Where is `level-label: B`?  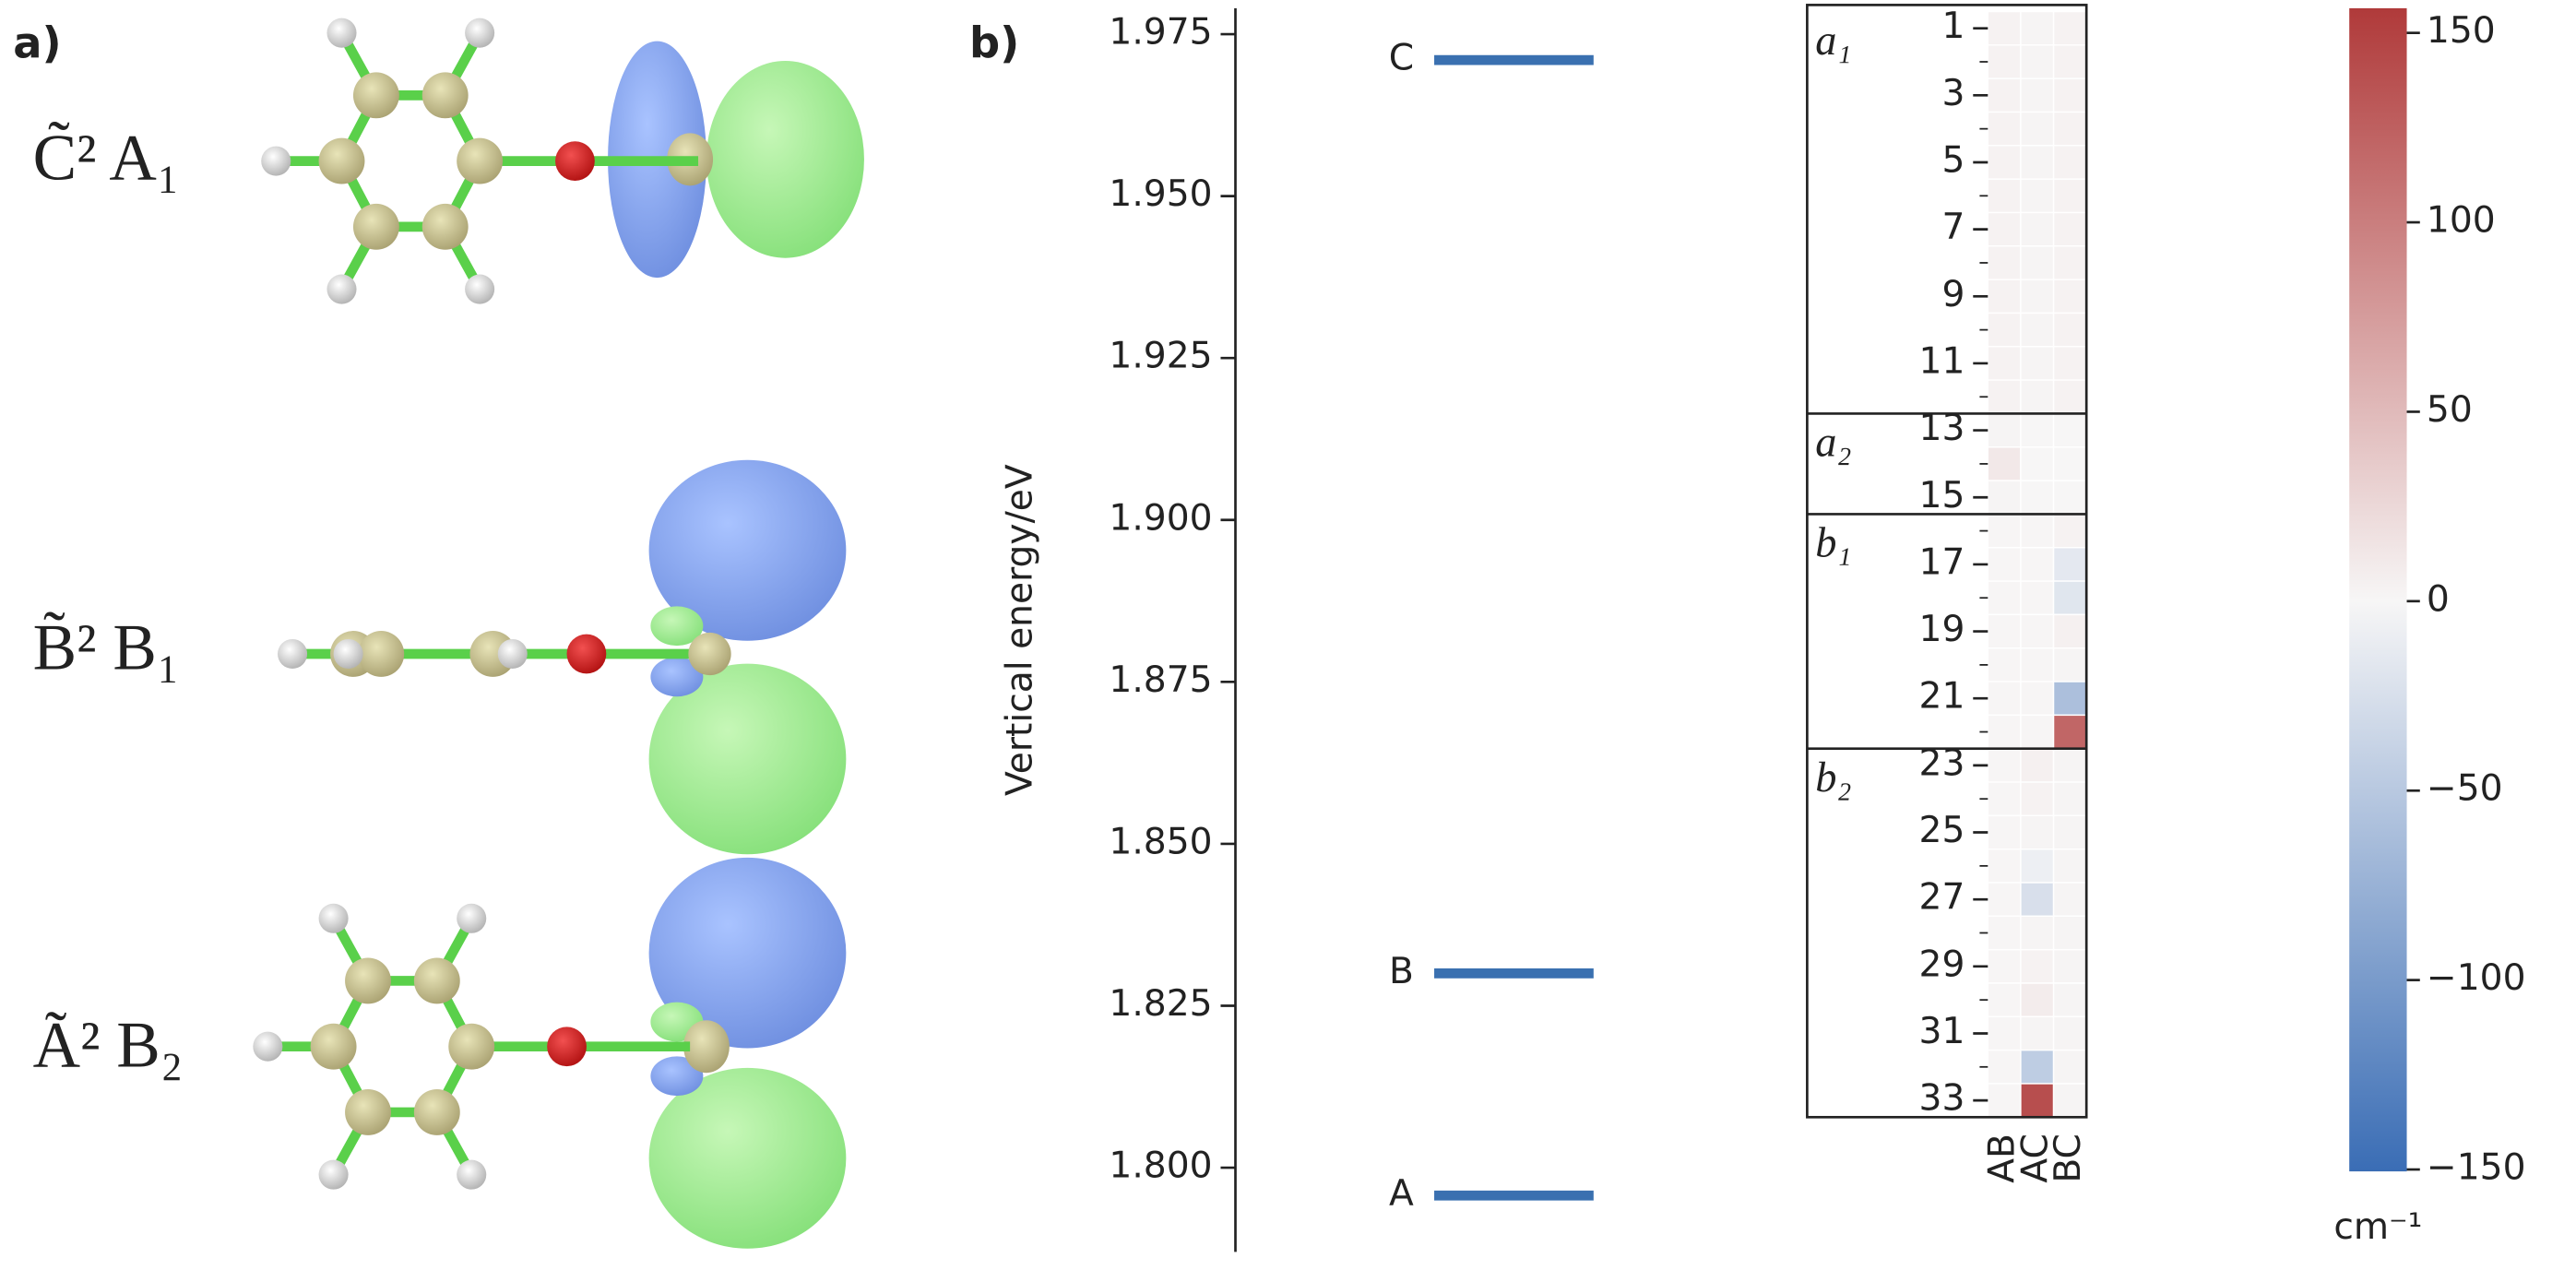 level-label: B is located at coordinates (1401, 971).